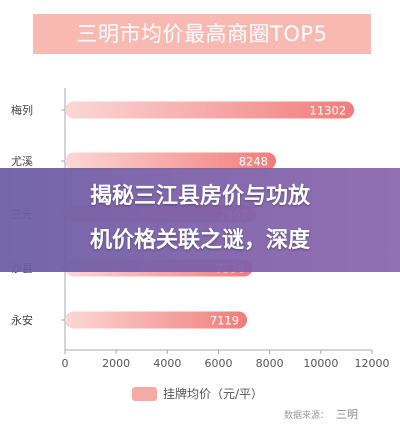 The image size is (400, 430). What do you see at coordinates (328, 111) in the screenshot?
I see `data-label: 11302` at bounding box center [328, 111].